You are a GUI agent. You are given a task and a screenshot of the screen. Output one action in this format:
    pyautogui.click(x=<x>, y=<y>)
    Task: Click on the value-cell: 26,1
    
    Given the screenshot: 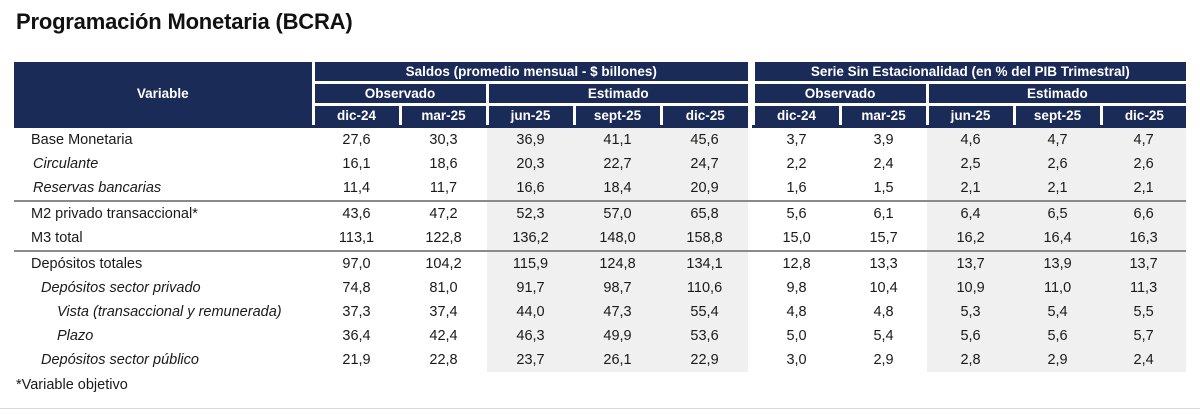 What is the action you would take?
    pyautogui.click(x=617, y=360)
    